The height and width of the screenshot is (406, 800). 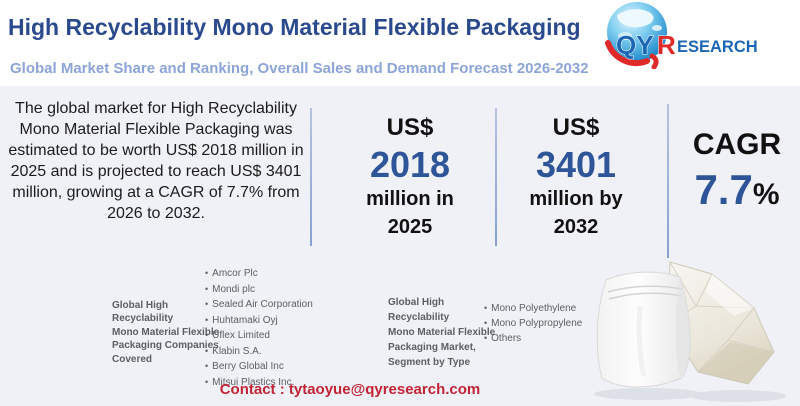 I want to click on segment-name: Others, so click(x=506, y=338).